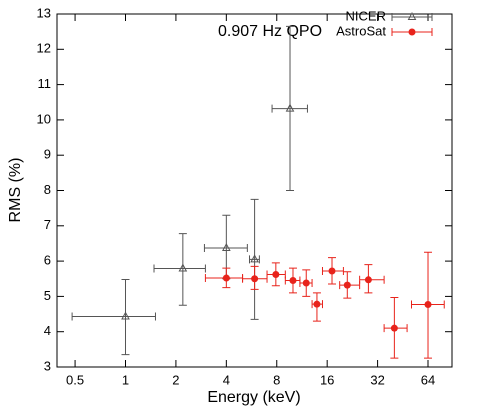 Image resolution: width=477 pixels, height=409 pixels. I want to click on y-tick-label: 6, so click(47, 260).